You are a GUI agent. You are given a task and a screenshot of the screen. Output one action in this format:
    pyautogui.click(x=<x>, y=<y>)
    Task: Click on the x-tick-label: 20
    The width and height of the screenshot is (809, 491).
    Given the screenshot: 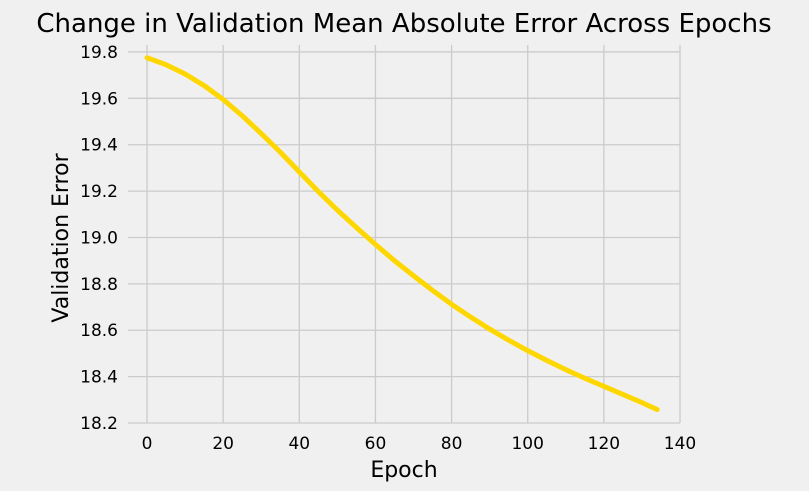 What is the action you would take?
    pyautogui.click(x=223, y=444)
    